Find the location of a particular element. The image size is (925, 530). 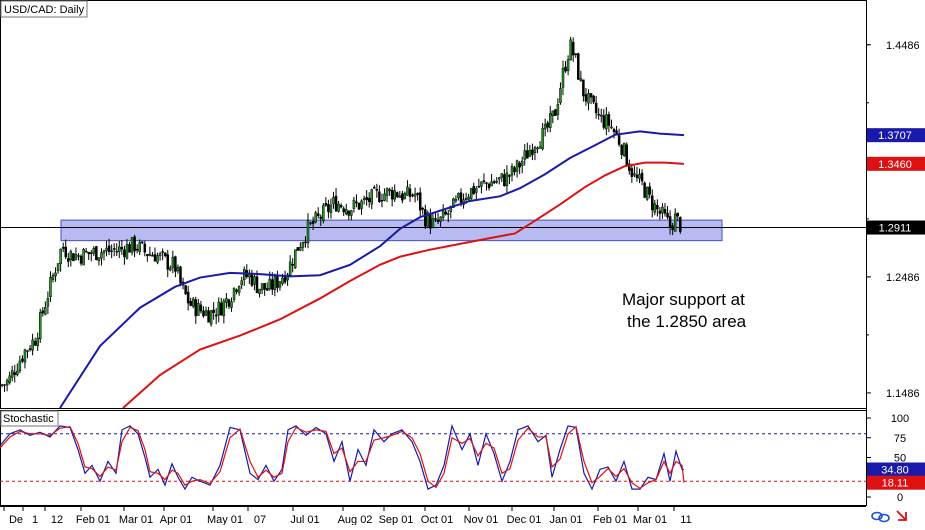

support-annotation-line-2: the 1.2850 area is located at coordinates (687, 321).